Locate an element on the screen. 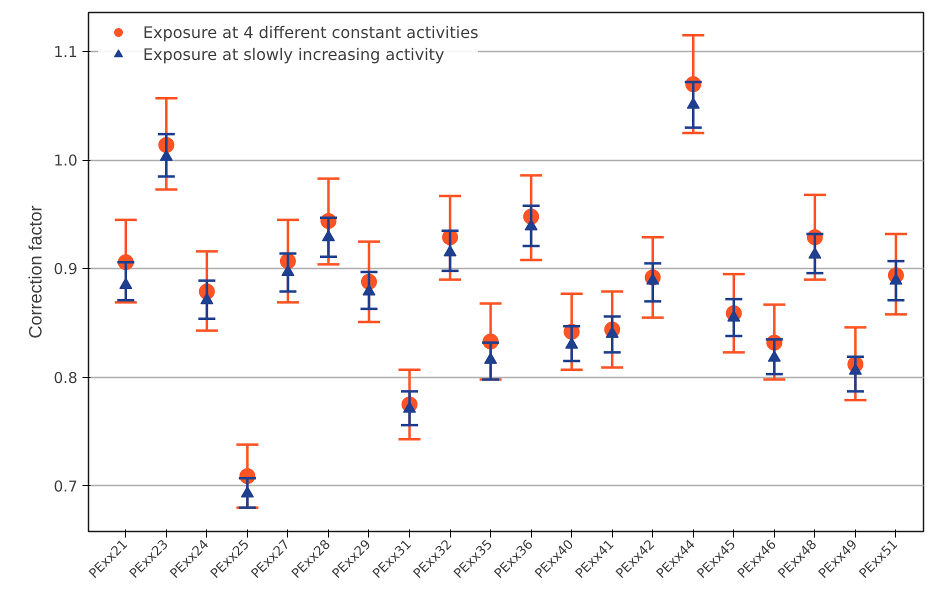 The height and width of the screenshot is (599, 933). legend-label: Exposure at slowly increasing activity is located at coordinates (293, 54).